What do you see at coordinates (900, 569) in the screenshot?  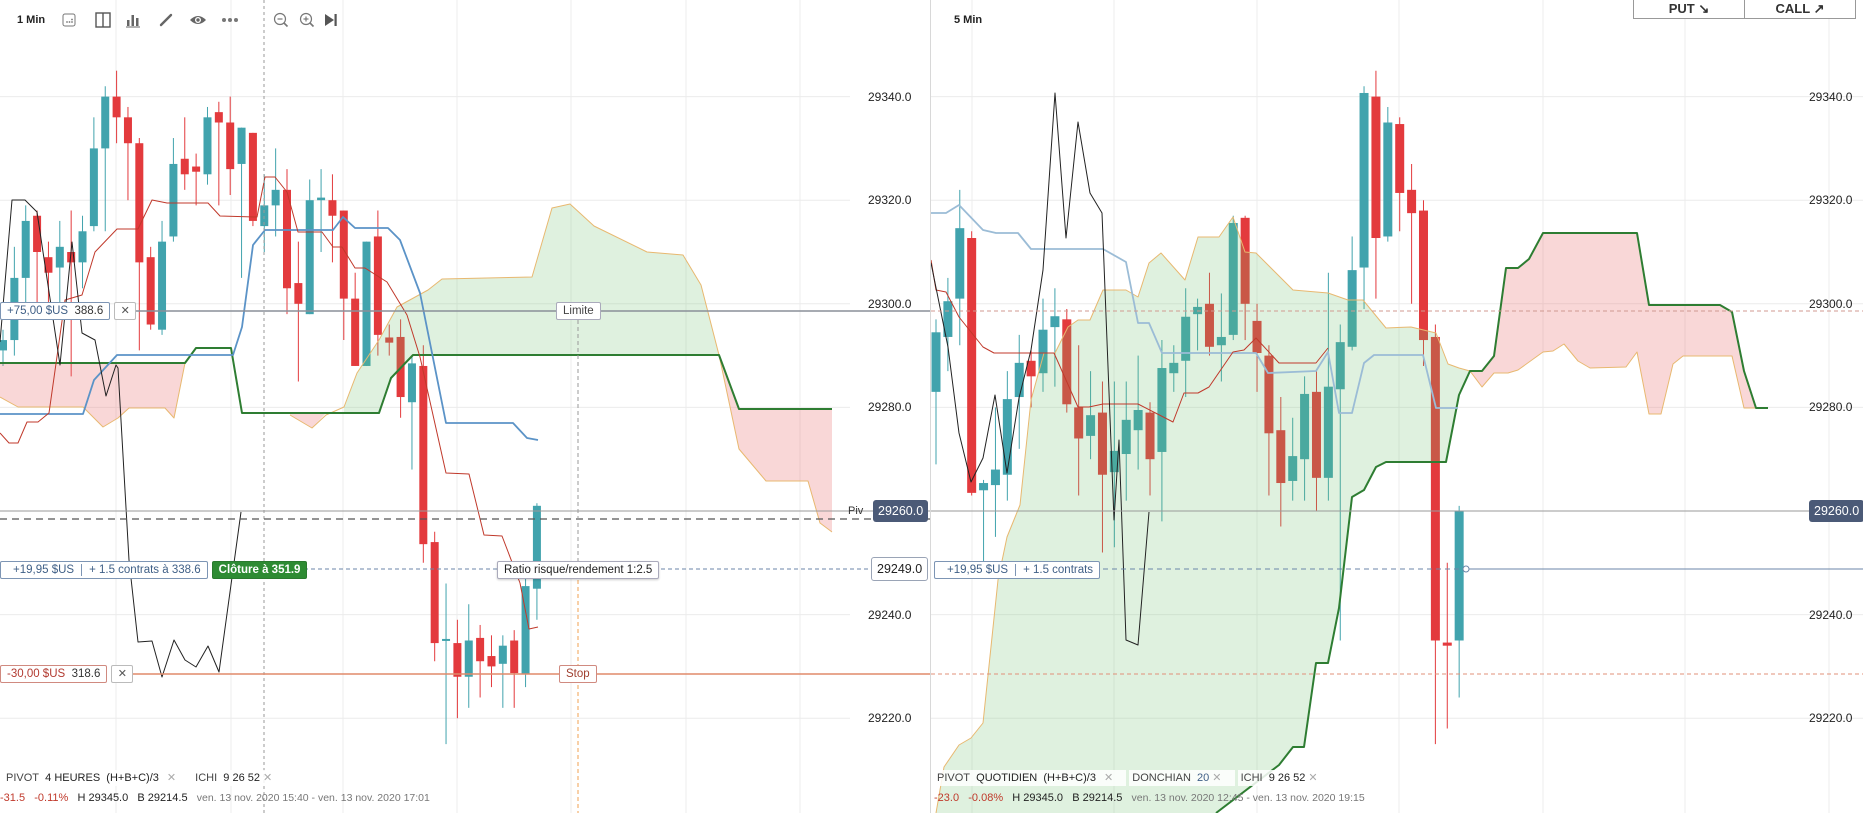 I see `entry-price-badge: 29249.0` at bounding box center [900, 569].